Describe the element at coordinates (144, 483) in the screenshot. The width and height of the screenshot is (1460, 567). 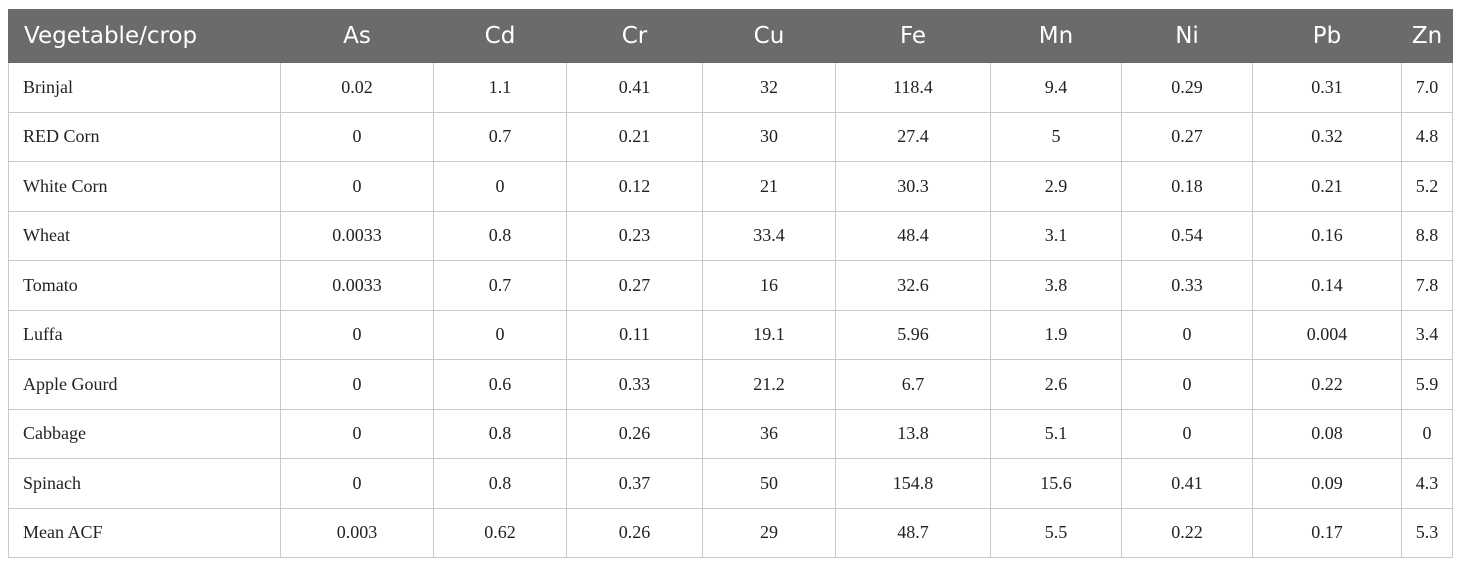
I see `row-label: Spinach` at that location.